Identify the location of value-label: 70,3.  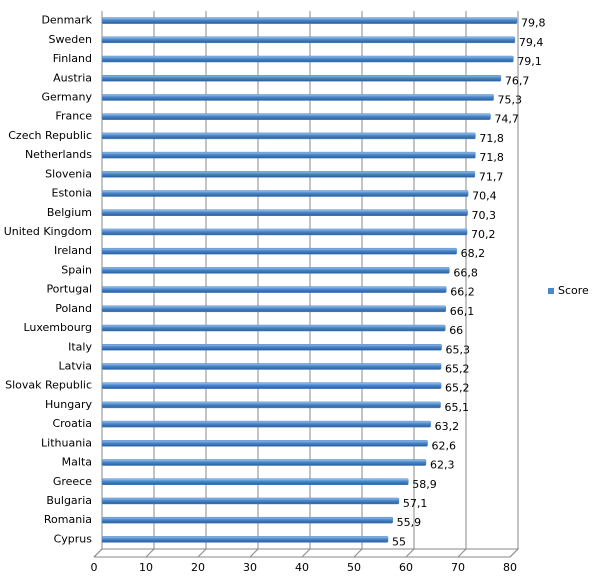
(484, 215).